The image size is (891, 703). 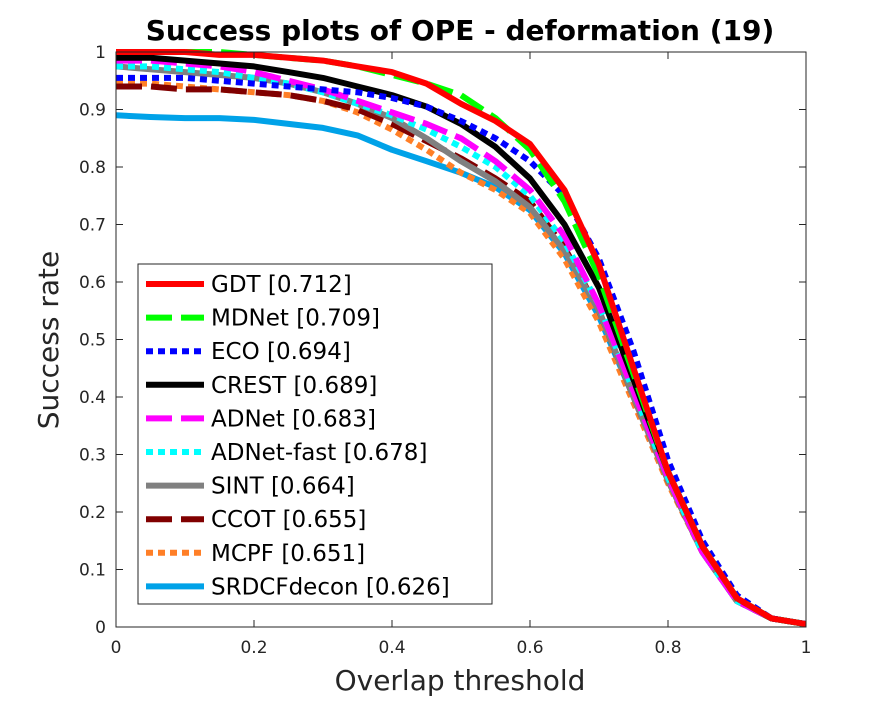 What do you see at coordinates (253, 648) in the screenshot?
I see `x-tick-label: 0.2` at bounding box center [253, 648].